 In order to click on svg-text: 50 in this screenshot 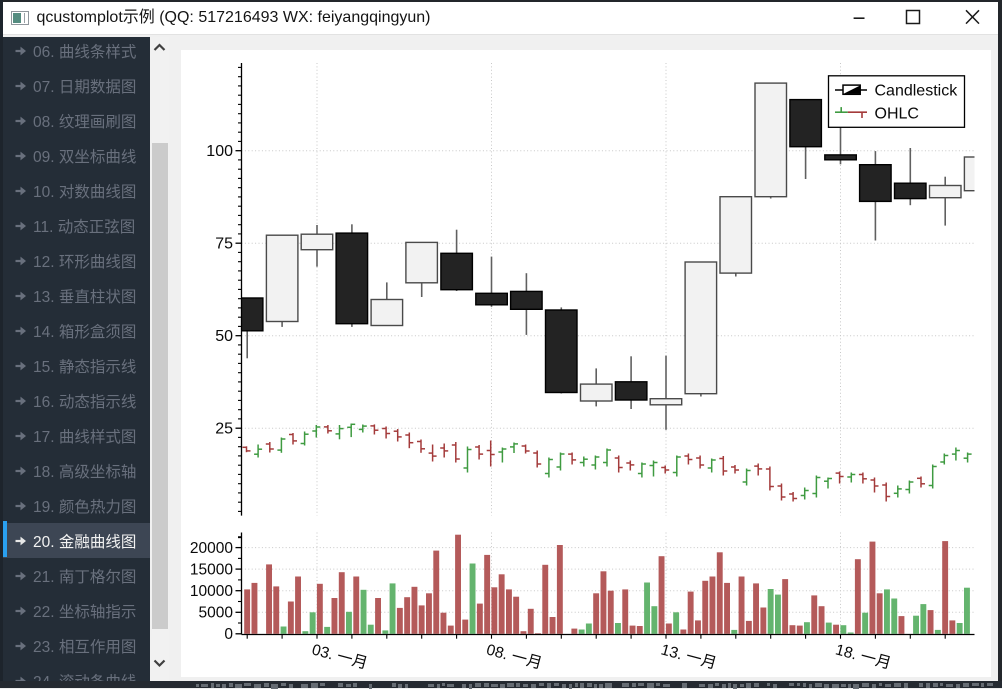, I will do `click(224, 336)`.